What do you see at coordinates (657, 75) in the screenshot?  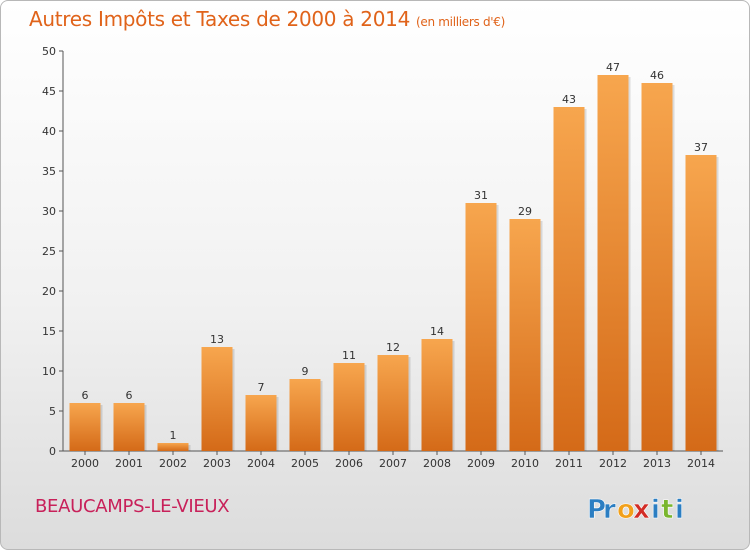 I see `bar-value-label: 46` at bounding box center [657, 75].